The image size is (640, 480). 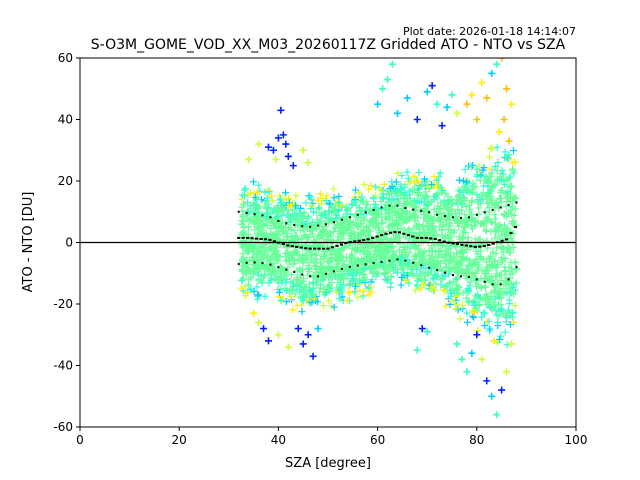 What do you see at coordinates (278, 440) in the screenshot?
I see `x-tick-label: 40` at bounding box center [278, 440].